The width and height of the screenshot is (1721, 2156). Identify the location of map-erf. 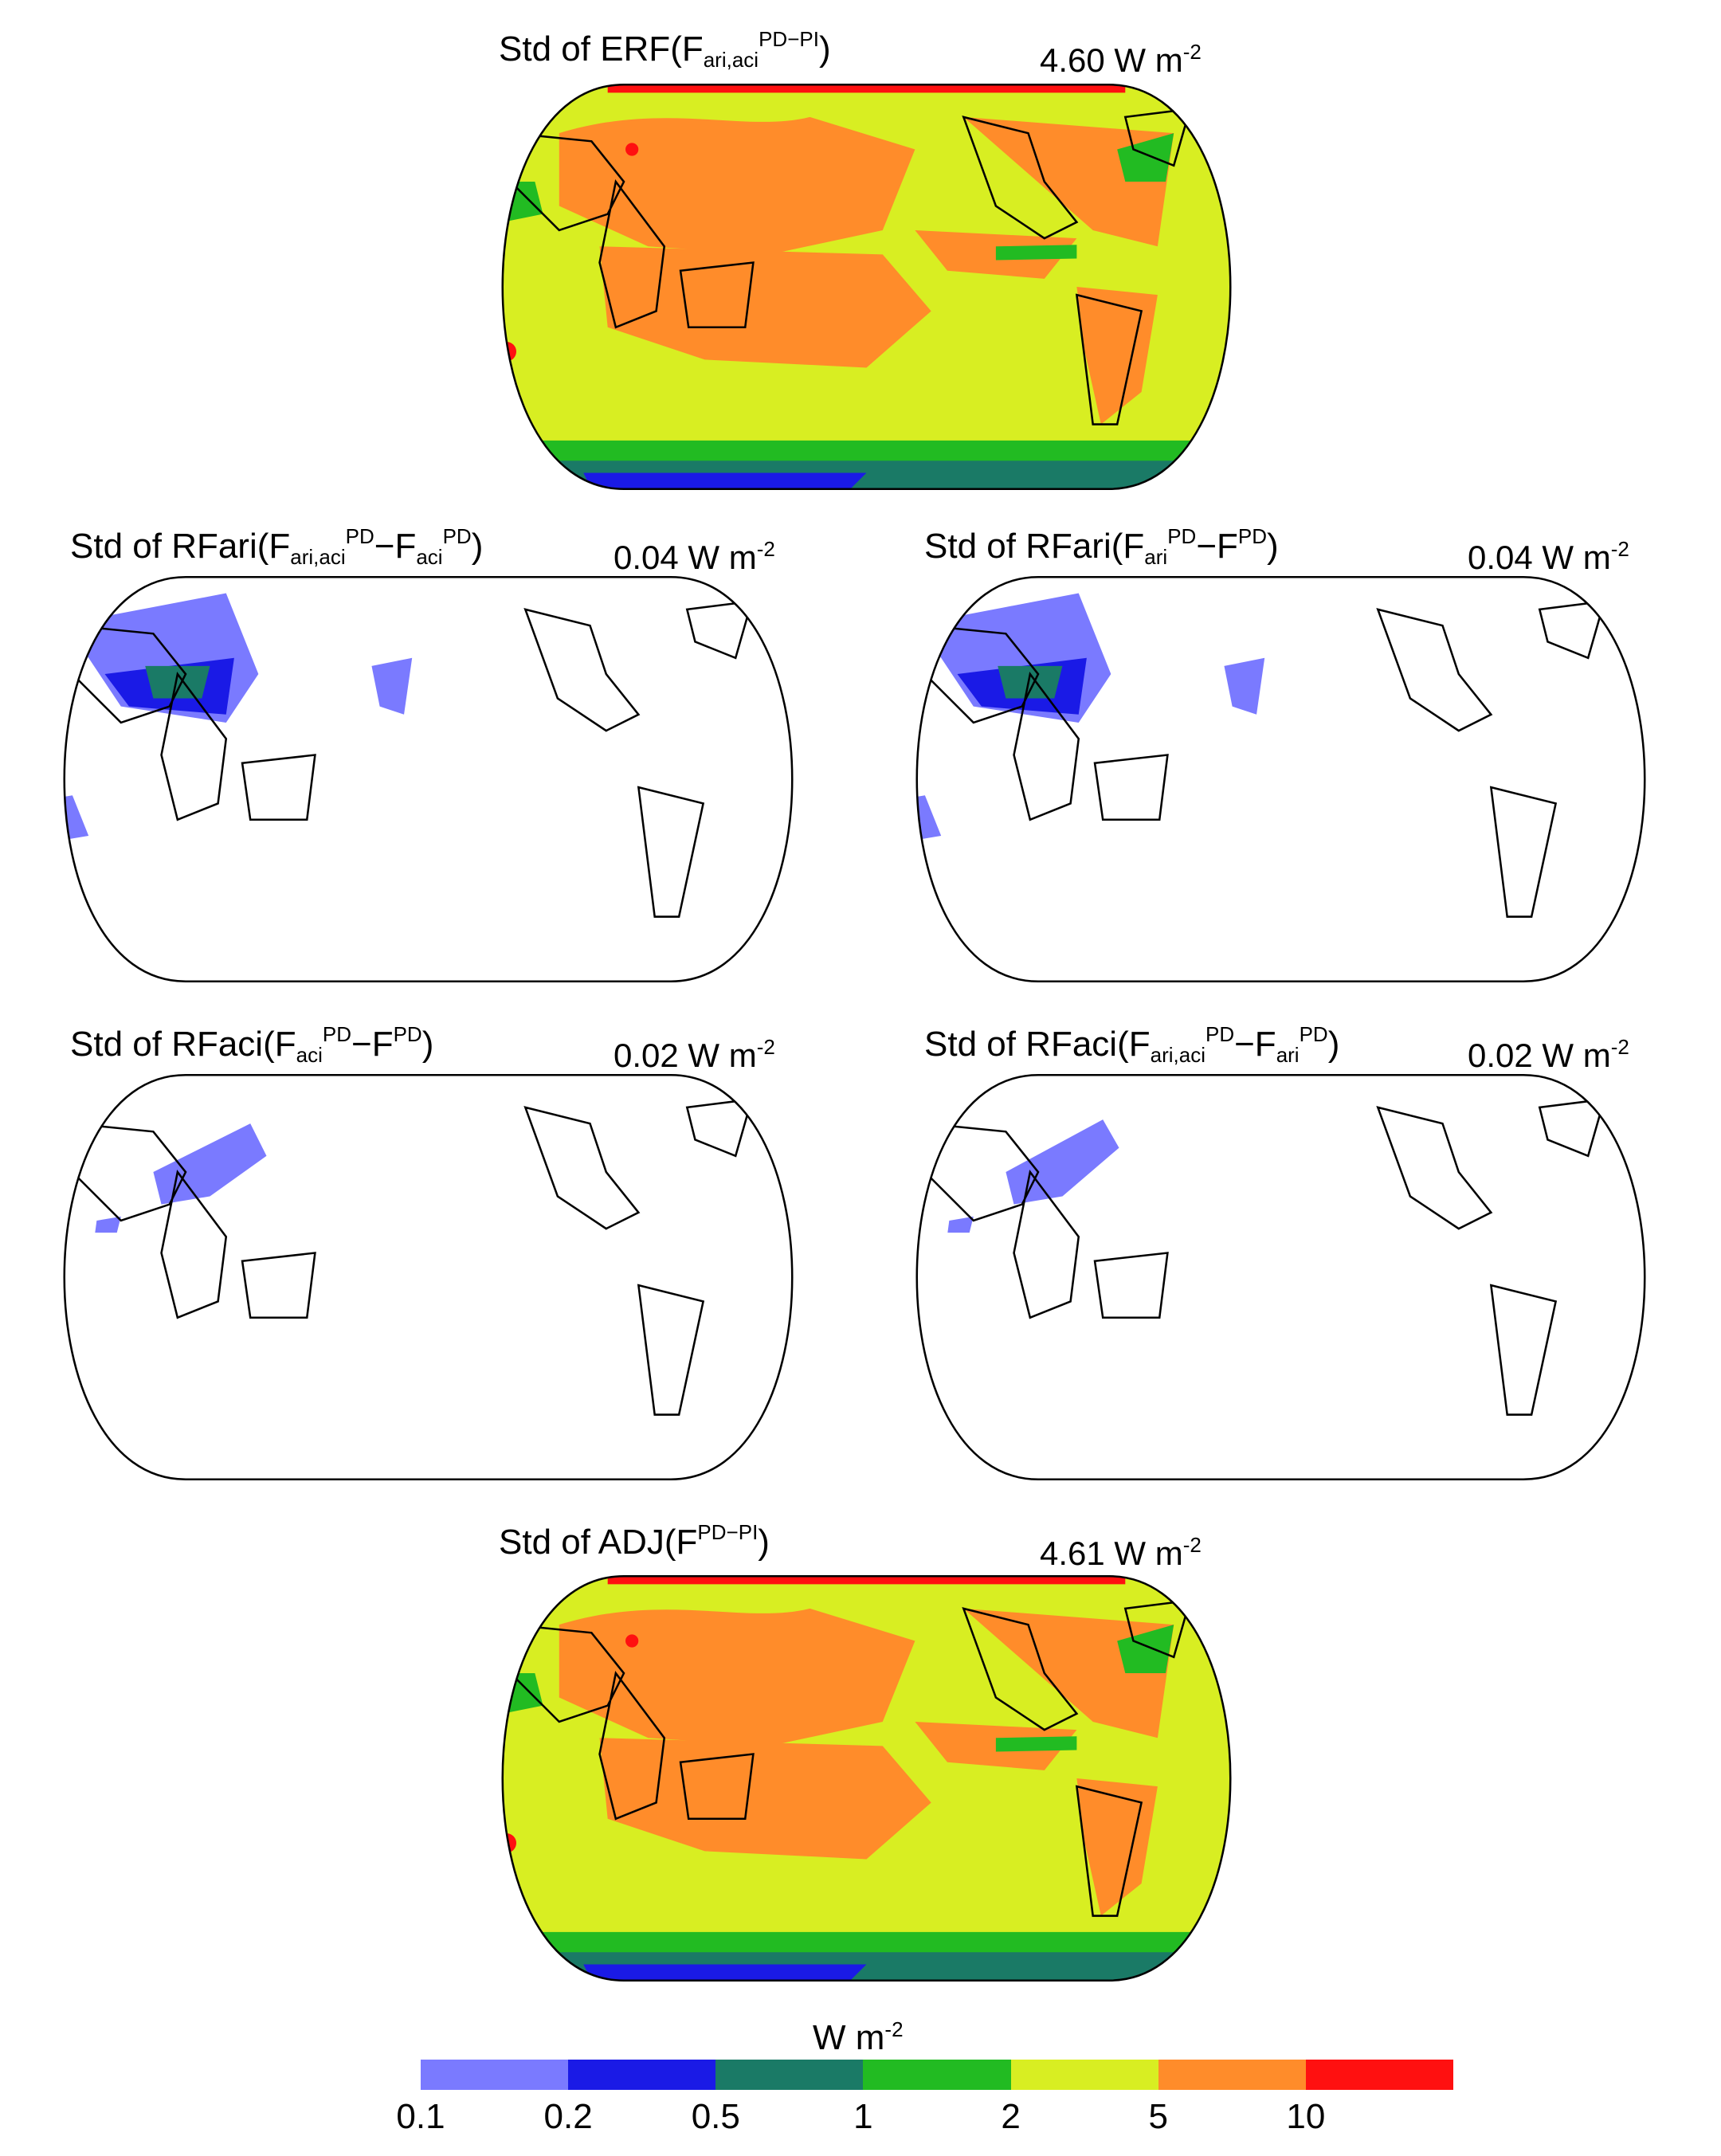
(866, 287).